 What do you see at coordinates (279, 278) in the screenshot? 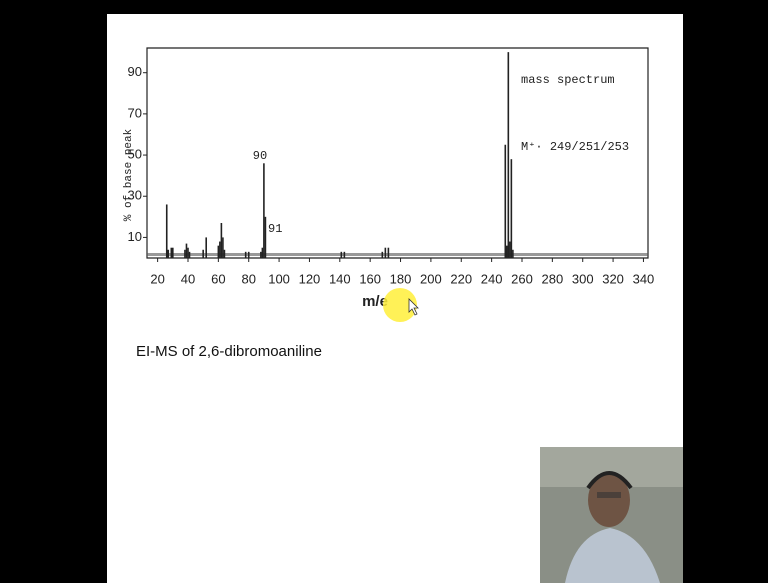
I see `x-tick-label: 100` at bounding box center [279, 278].